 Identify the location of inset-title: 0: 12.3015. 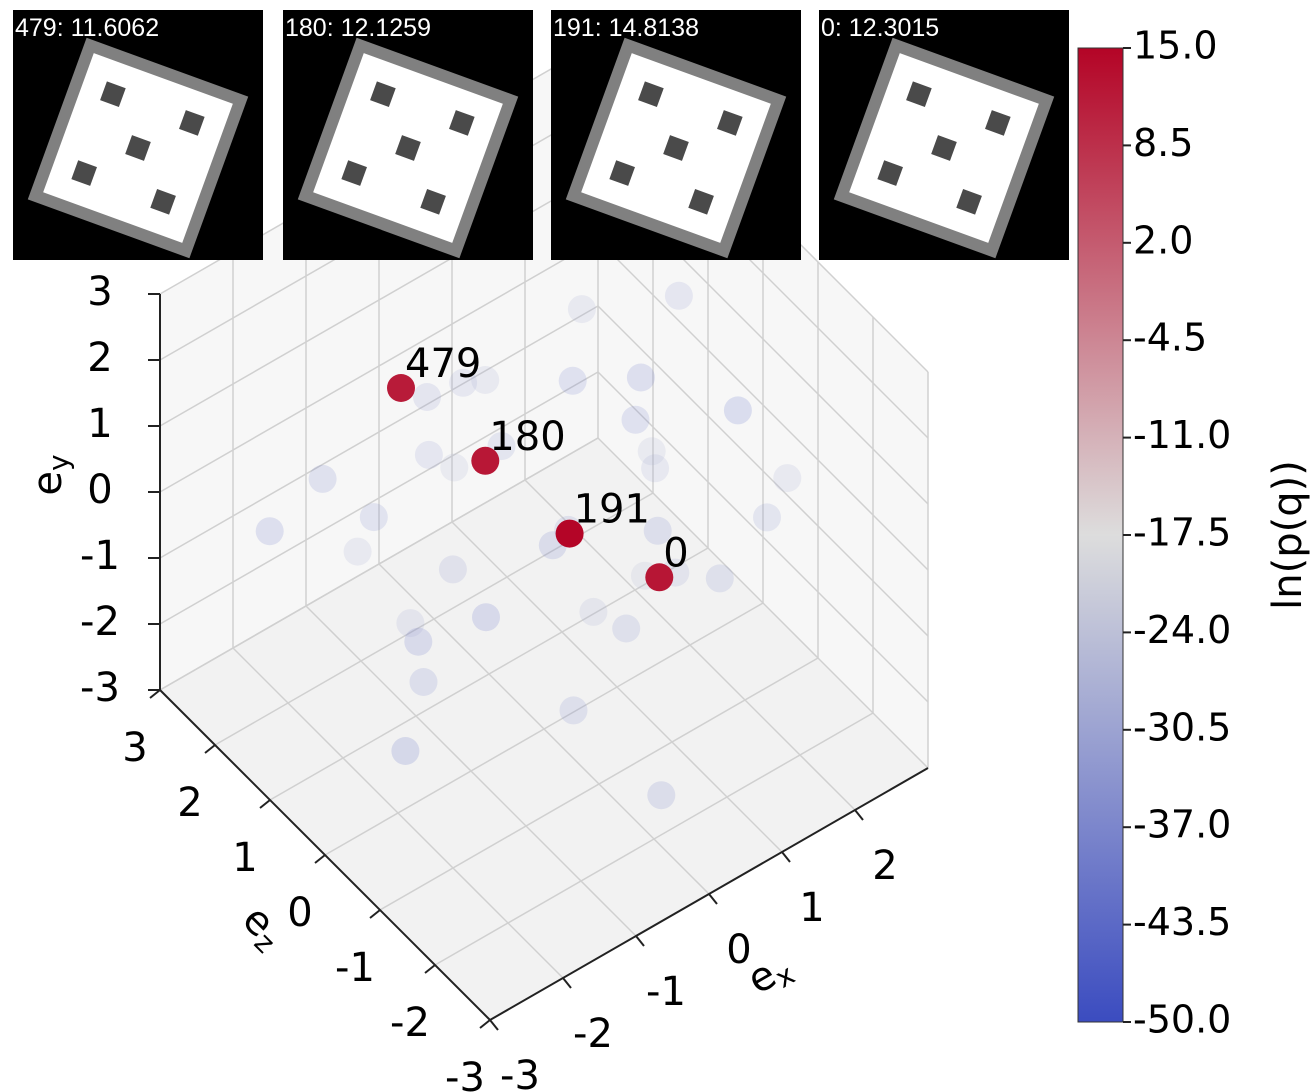
(880, 28).